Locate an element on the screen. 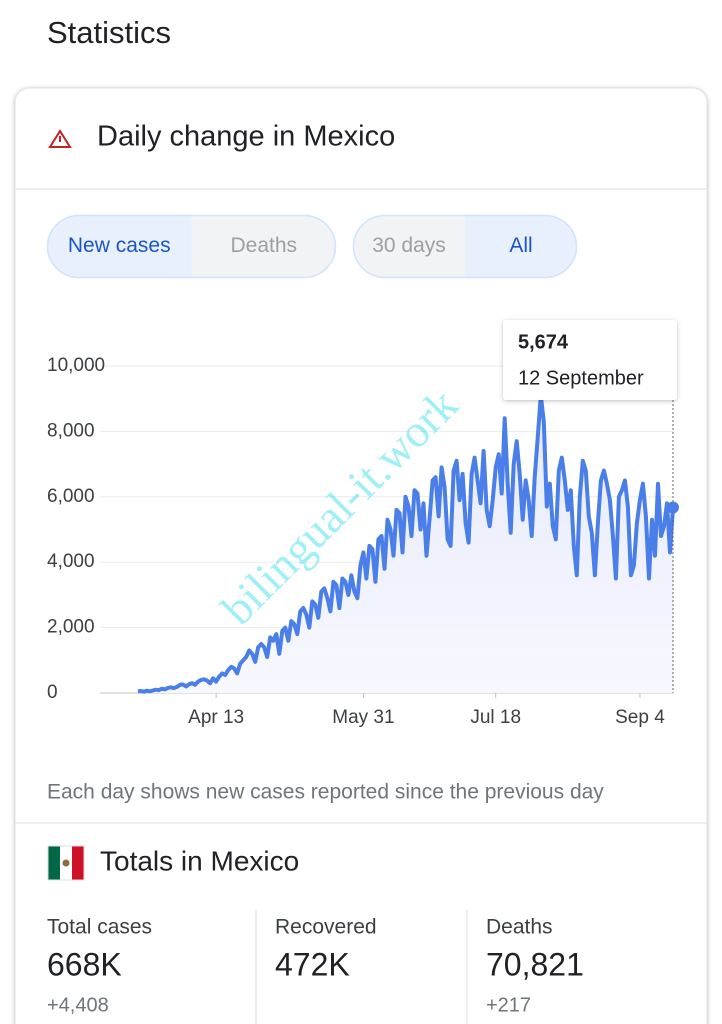 The image size is (722, 1024). tab-label: New cases is located at coordinates (119, 245).